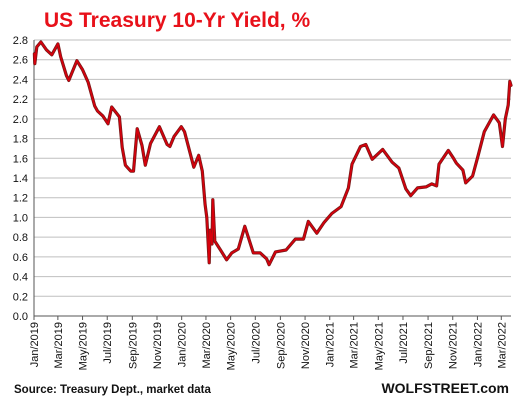  Describe the element at coordinates (20, 61) in the screenshot. I see `y-tick-label: 2.6` at that location.